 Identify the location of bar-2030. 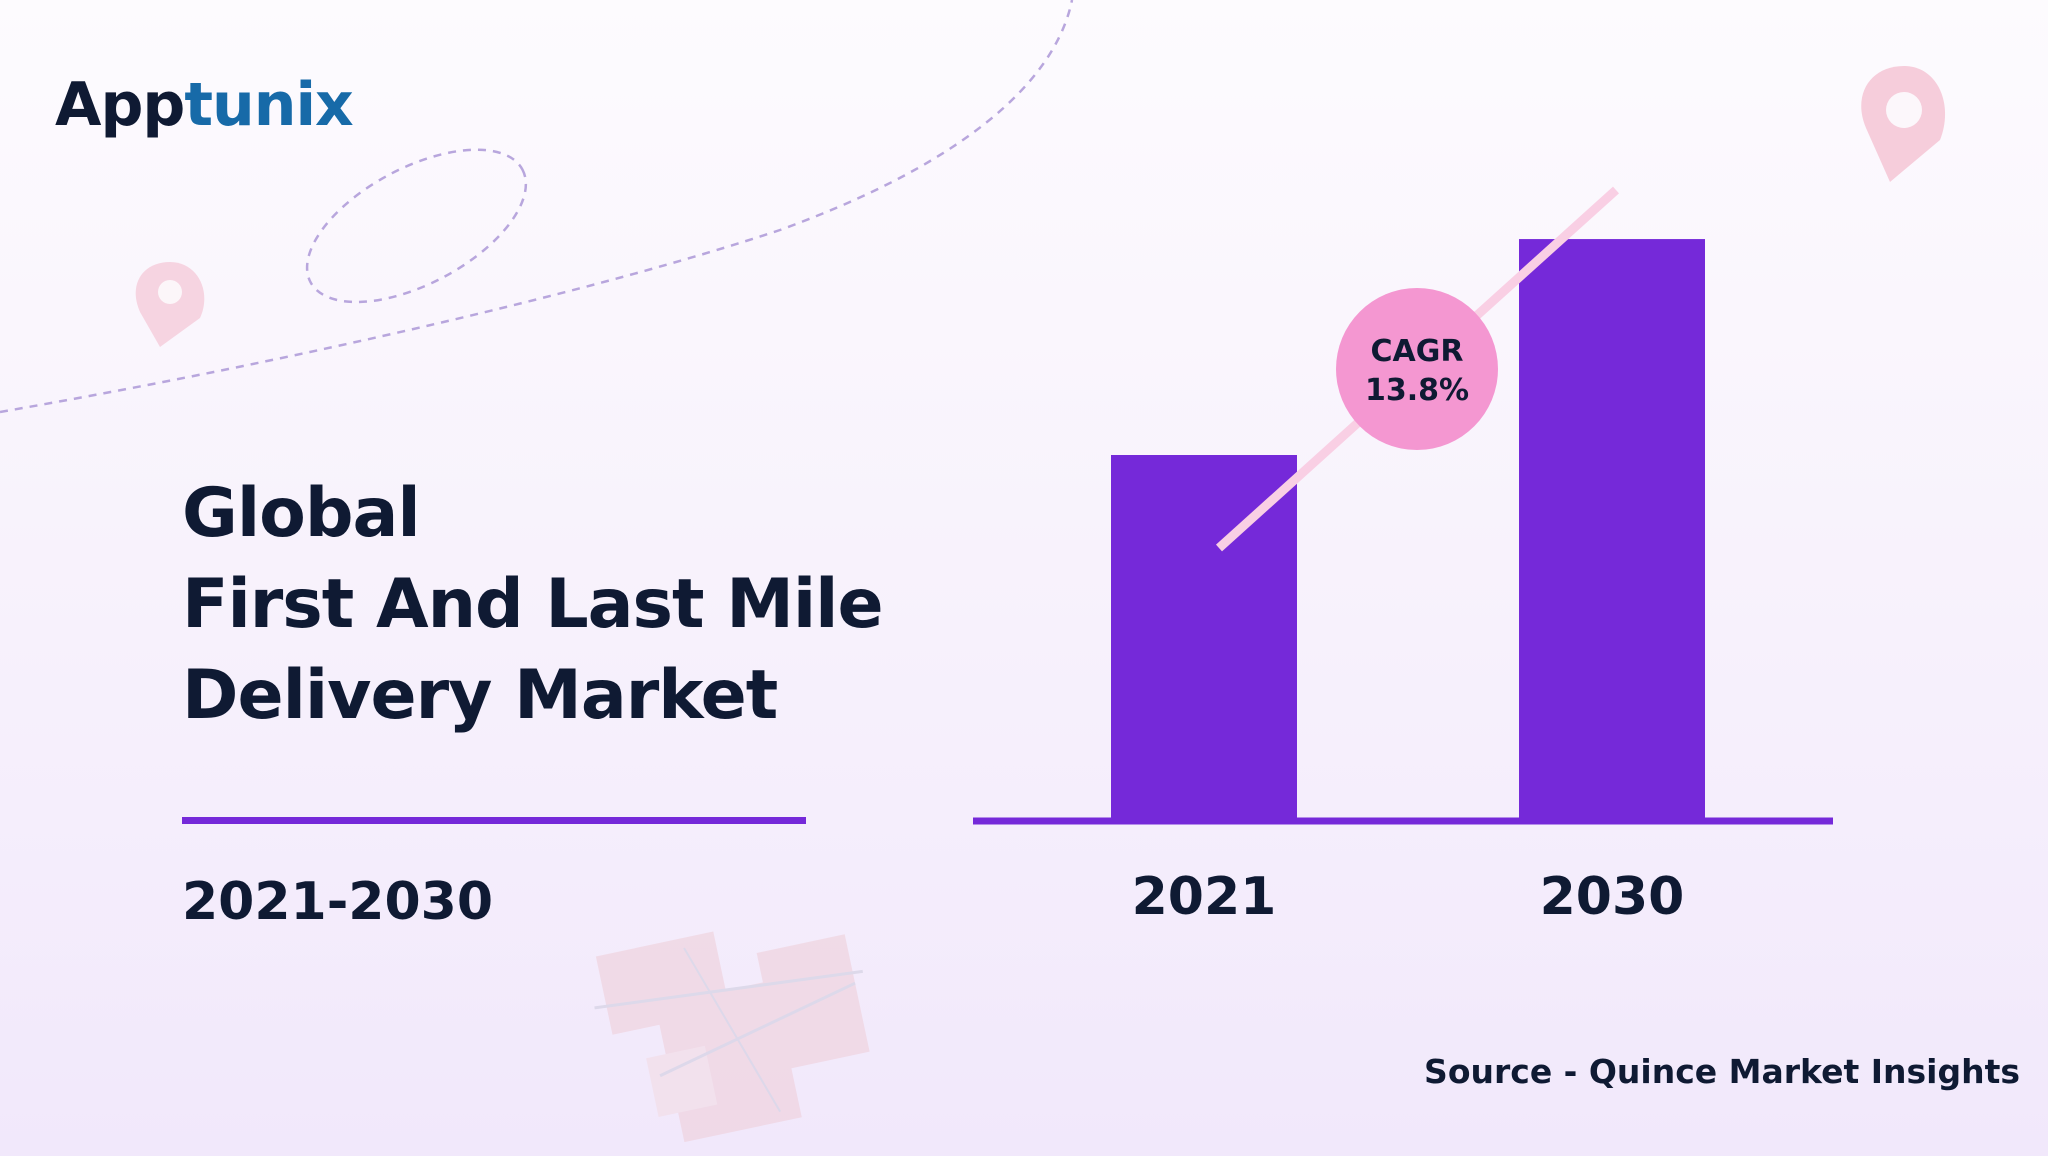
(1612, 530).